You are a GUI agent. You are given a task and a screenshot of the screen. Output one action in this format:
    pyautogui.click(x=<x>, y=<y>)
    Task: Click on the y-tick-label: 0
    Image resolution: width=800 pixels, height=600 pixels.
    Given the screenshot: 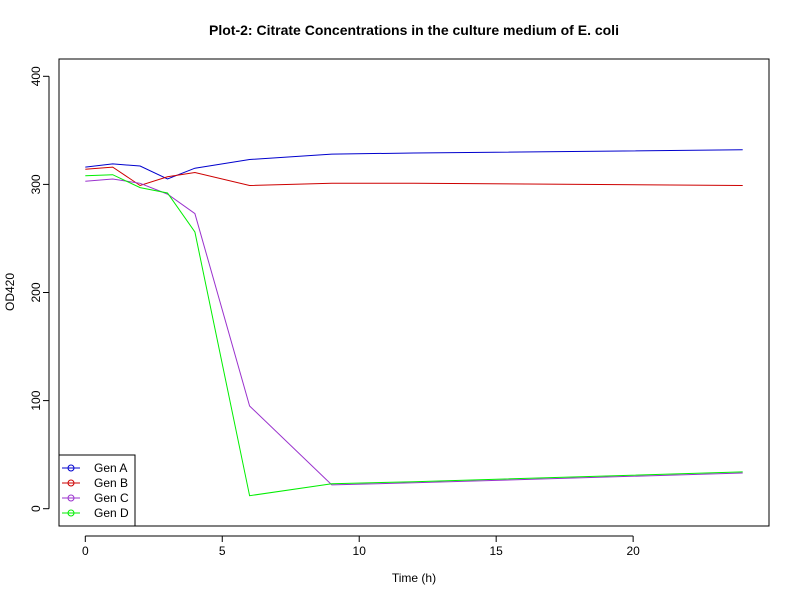 What is the action you would take?
    pyautogui.click(x=36, y=508)
    